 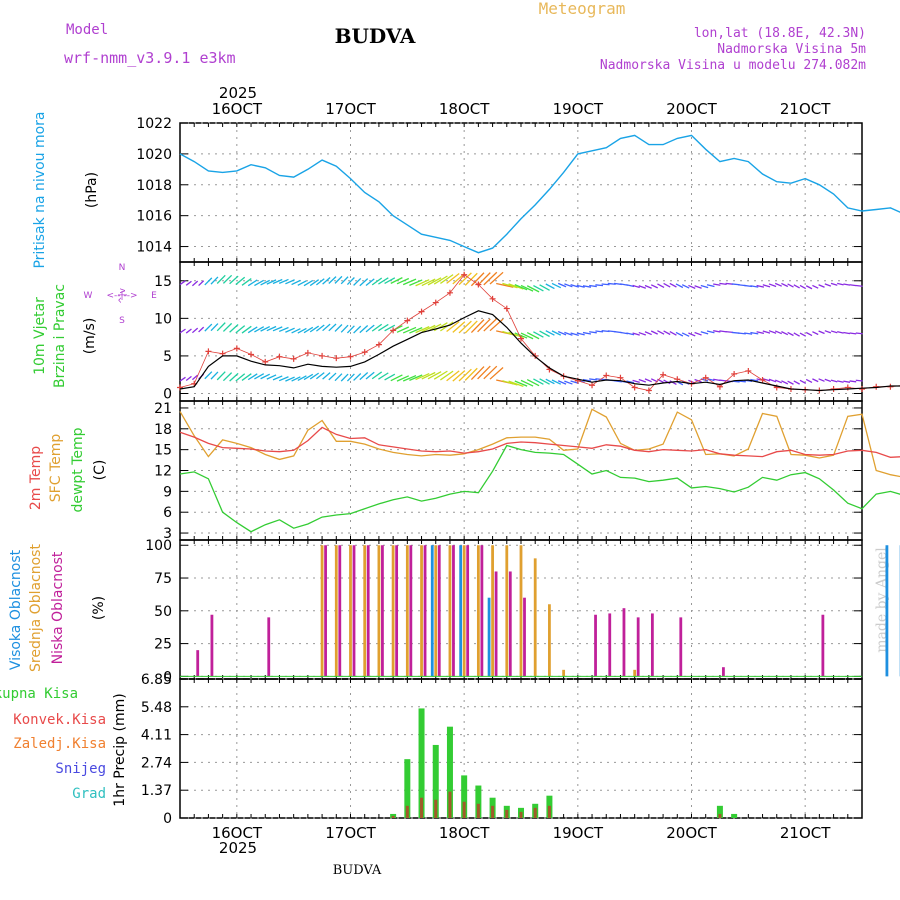 I want to click on top-date-label: 19OCT, so click(x=578, y=109).